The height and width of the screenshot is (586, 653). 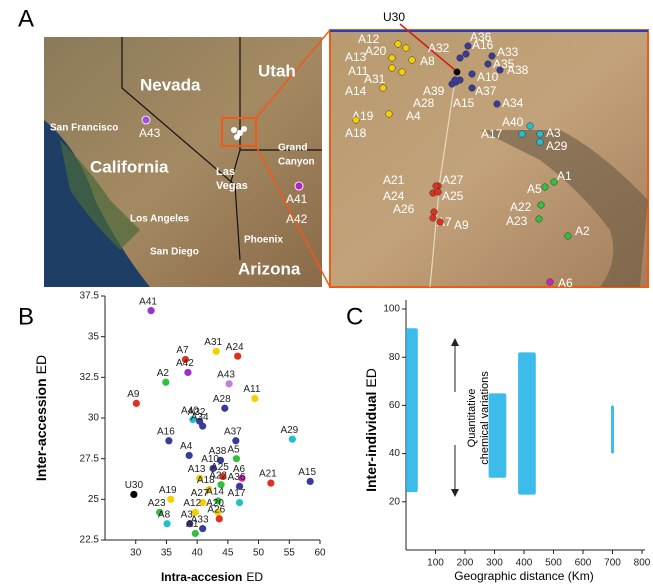 What do you see at coordinates (239, 469) in the screenshot?
I see `point-label: A6` at bounding box center [239, 469].